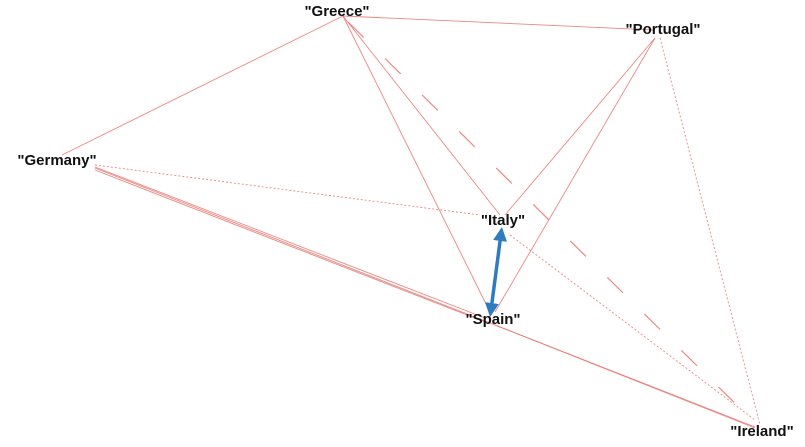 The height and width of the screenshot is (447, 805). What do you see at coordinates (503, 220) in the screenshot?
I see `node-label: "Italy"` at bounding box center [503, 220].